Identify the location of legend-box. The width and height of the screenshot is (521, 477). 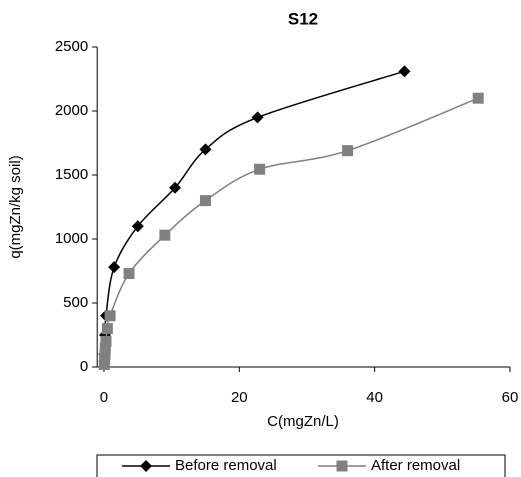
(301, 465).